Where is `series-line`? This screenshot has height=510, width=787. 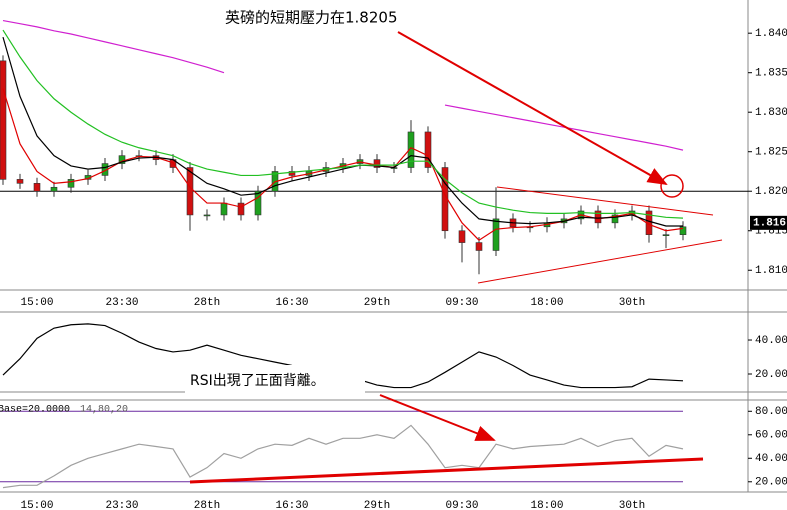 series-line is located at coordinates (343, 456).